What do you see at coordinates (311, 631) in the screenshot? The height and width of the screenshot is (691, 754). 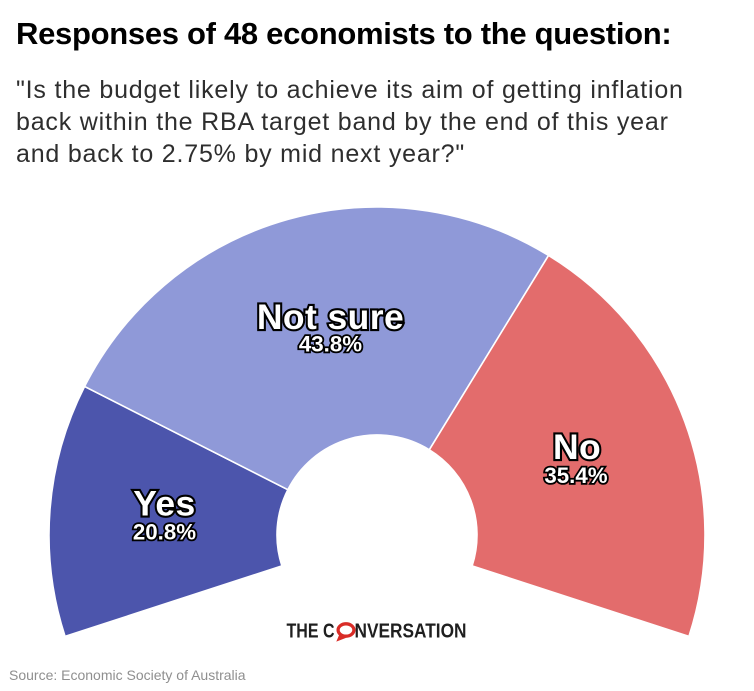 I see `svg-text: THE C` at bounding box center [311, 631].